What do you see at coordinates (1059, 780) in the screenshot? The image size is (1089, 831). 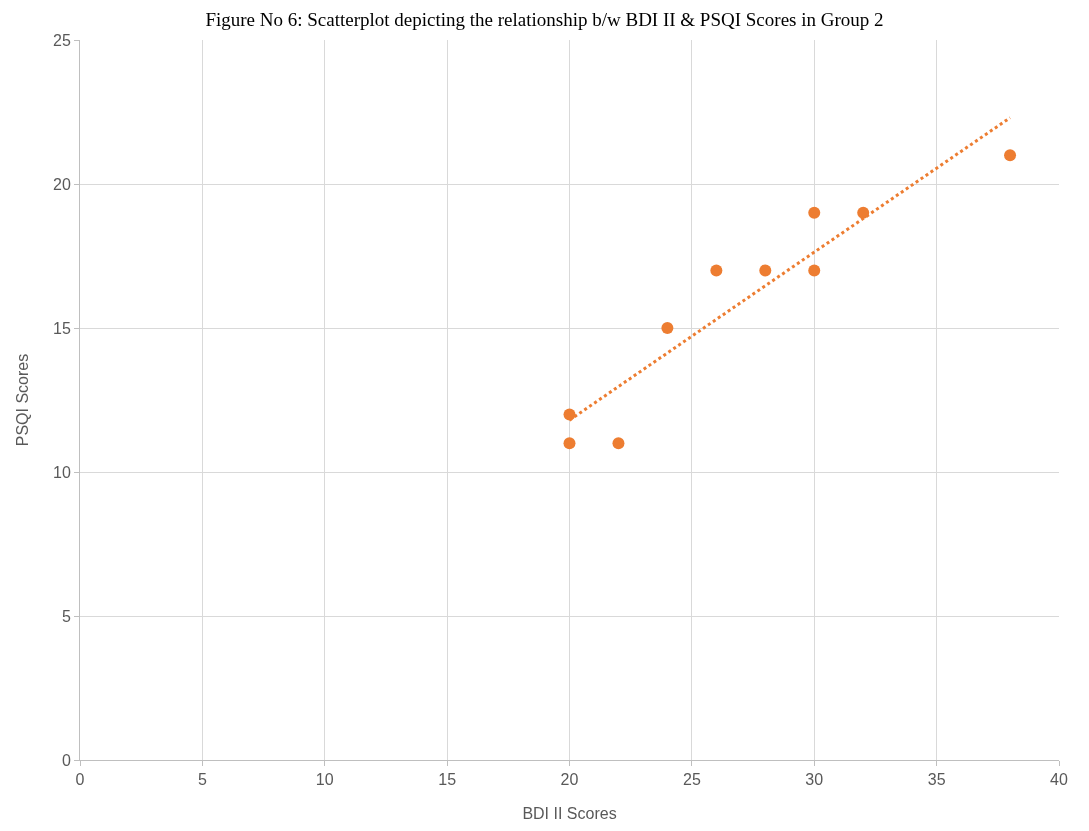 I see `x-tick-label: 40` at bounding box center [1059, 780].